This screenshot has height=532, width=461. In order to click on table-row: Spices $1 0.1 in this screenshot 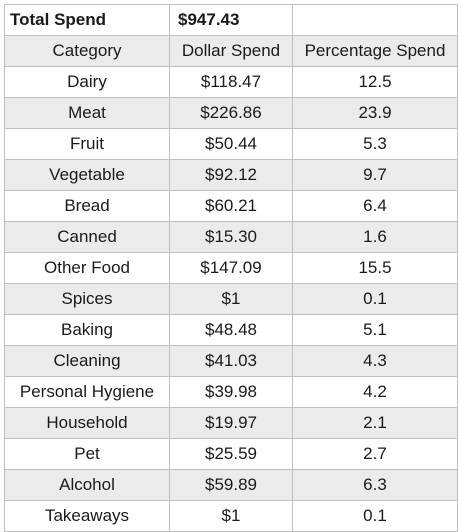, I will do `click(231, 299)`.